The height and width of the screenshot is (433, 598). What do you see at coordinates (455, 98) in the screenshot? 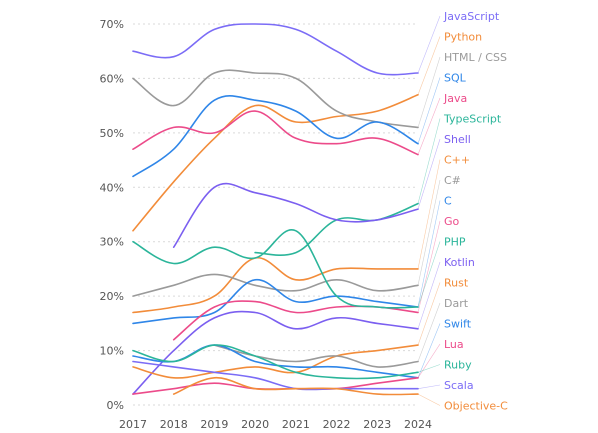
I see `legend-label-java: Java` at bounding box center [455, 98].